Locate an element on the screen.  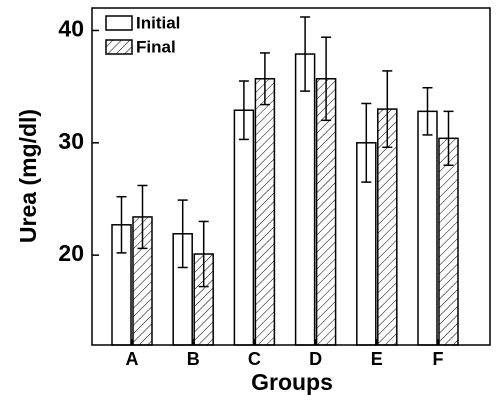
x-tick-label: B is located at coordinates (193, 359).